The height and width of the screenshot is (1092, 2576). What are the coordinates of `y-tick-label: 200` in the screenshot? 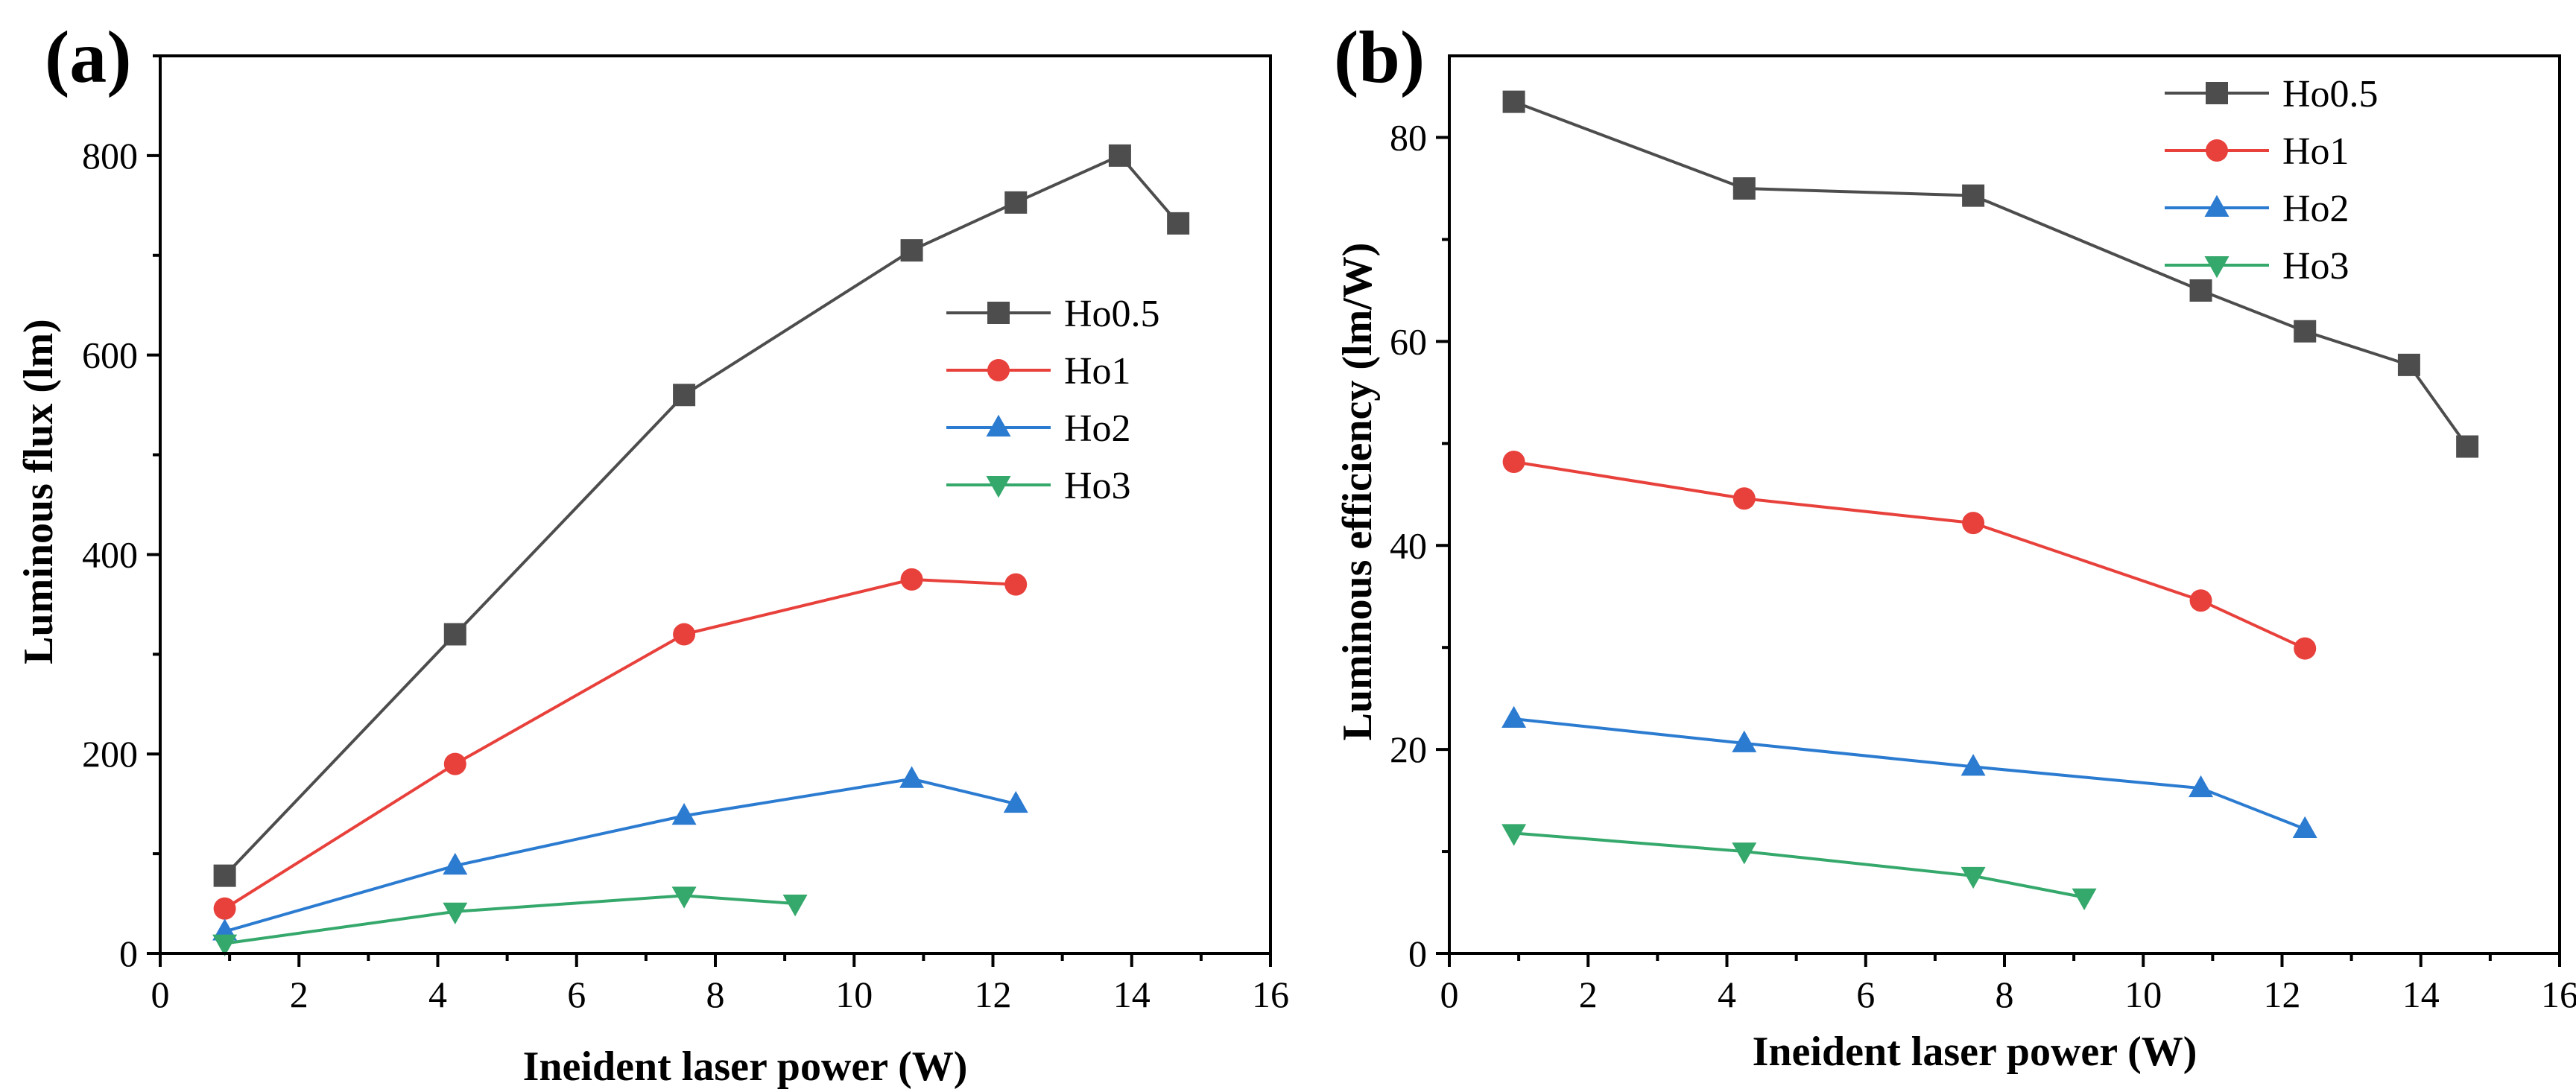 It's located at (110, 754).